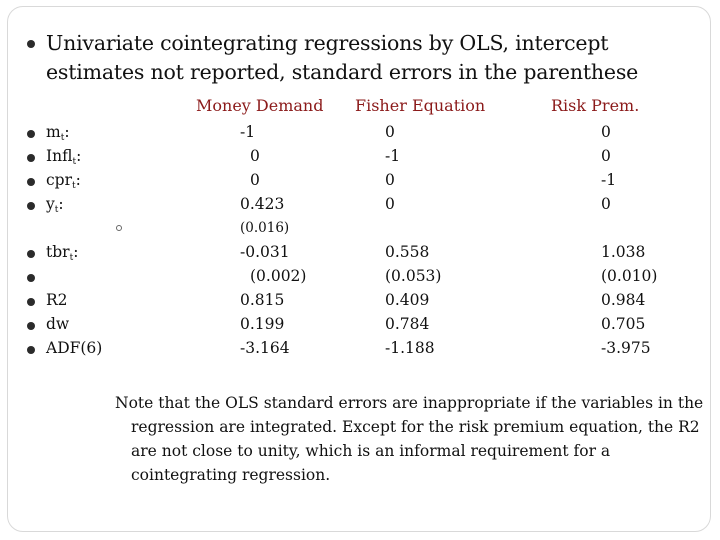 Image resolution: width=720 pixels, height=540 pixels. What do you see at coordinates (410, 348) in the screenshot?
I see `fisher-equation-value: -1.188` at bounding box center [410, 348].